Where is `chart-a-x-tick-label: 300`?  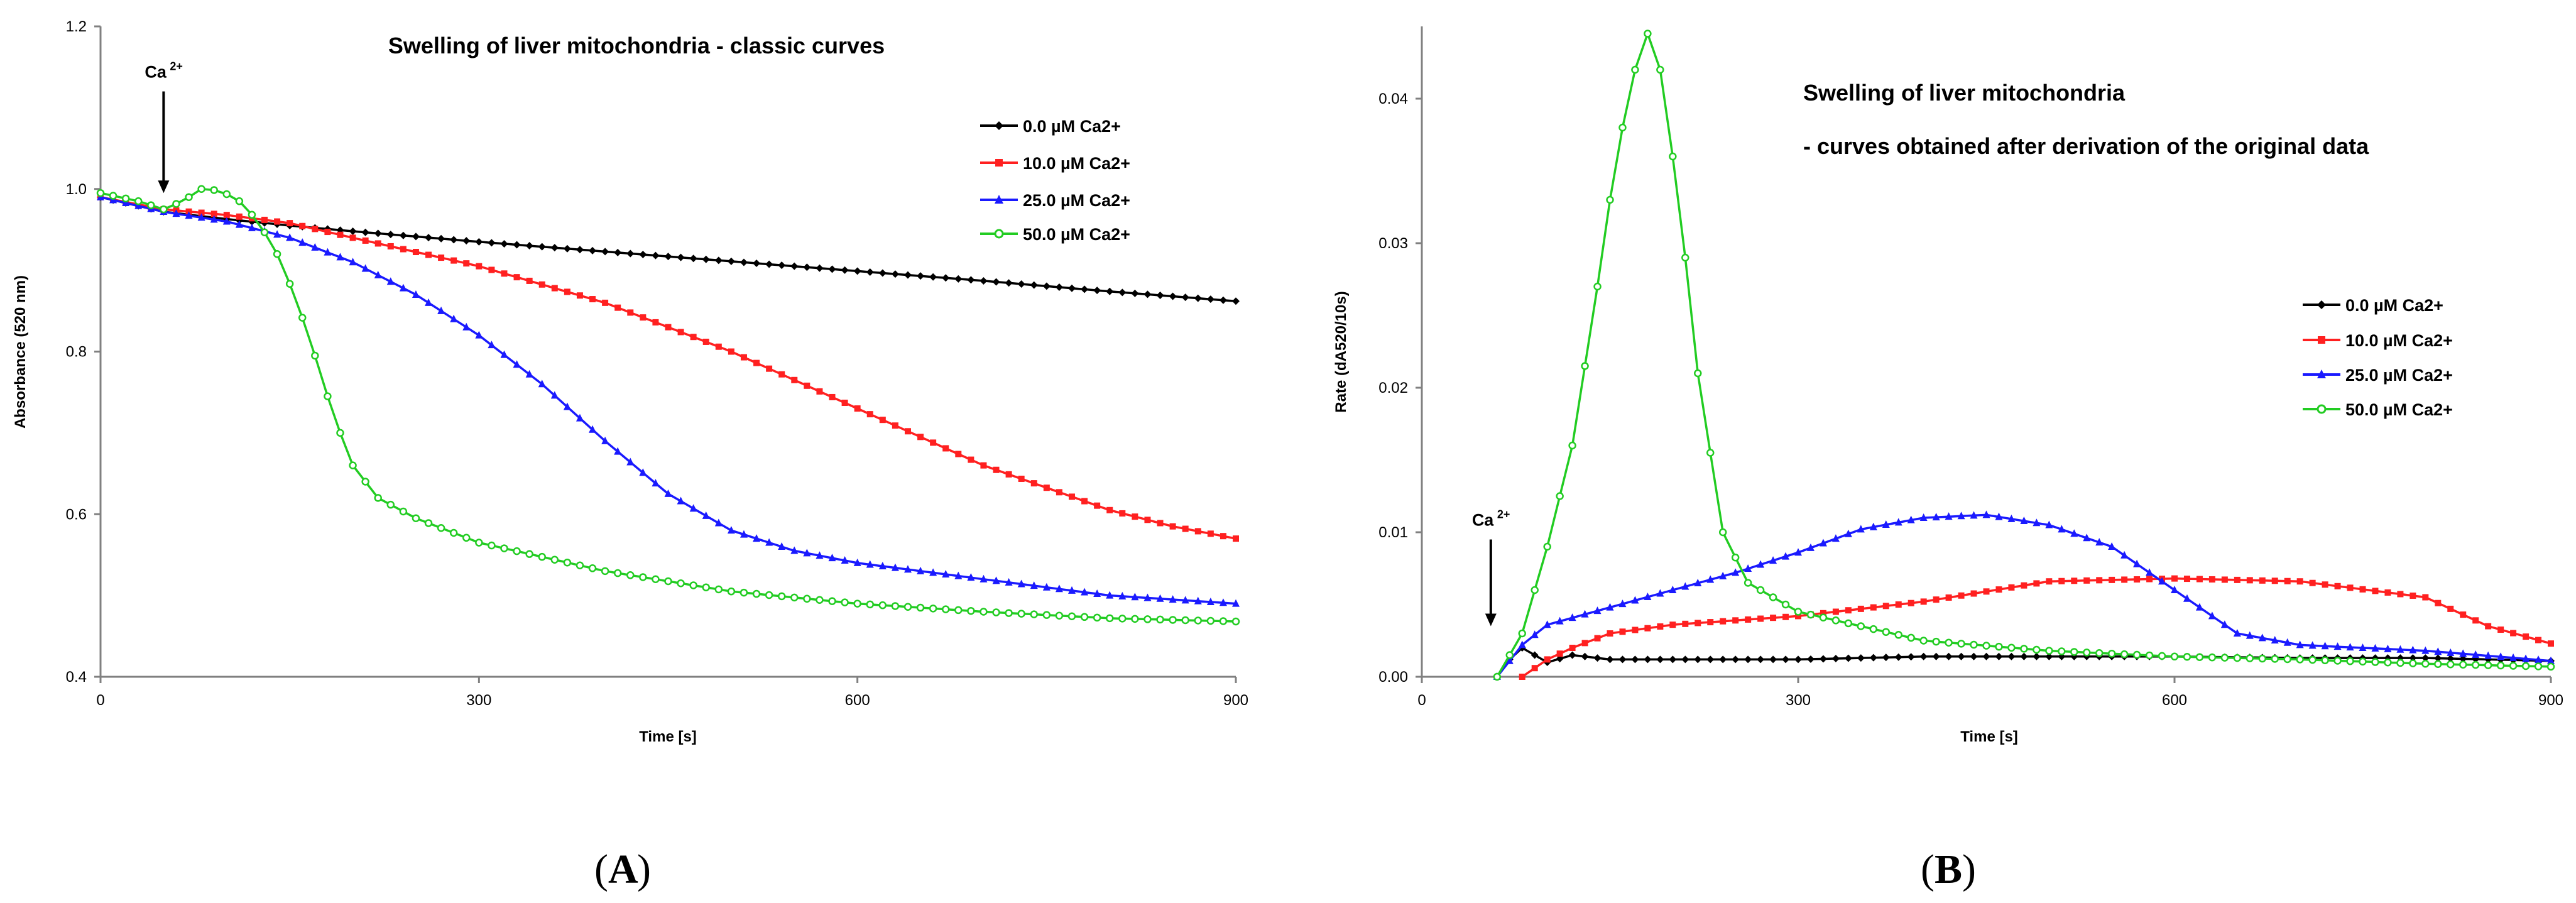
chart-a-x-tick-label: 300 is located at coordinates (478, 701).